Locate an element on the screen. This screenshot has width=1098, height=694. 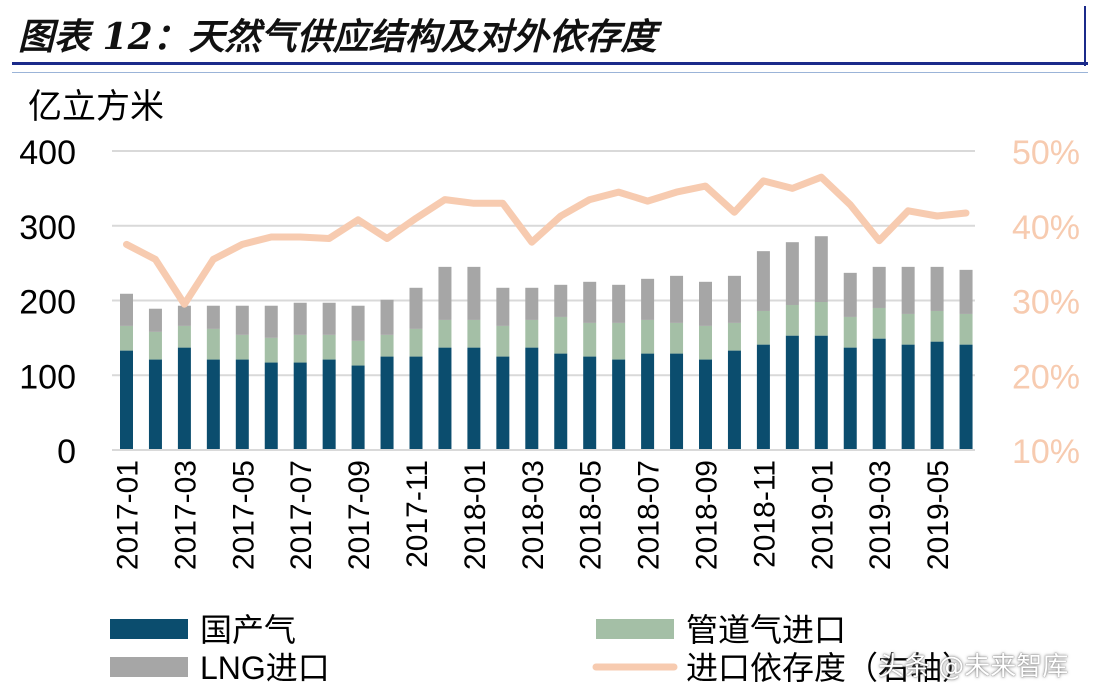
y-right-tick-label: 40% is located at coordinates (1046, 228).